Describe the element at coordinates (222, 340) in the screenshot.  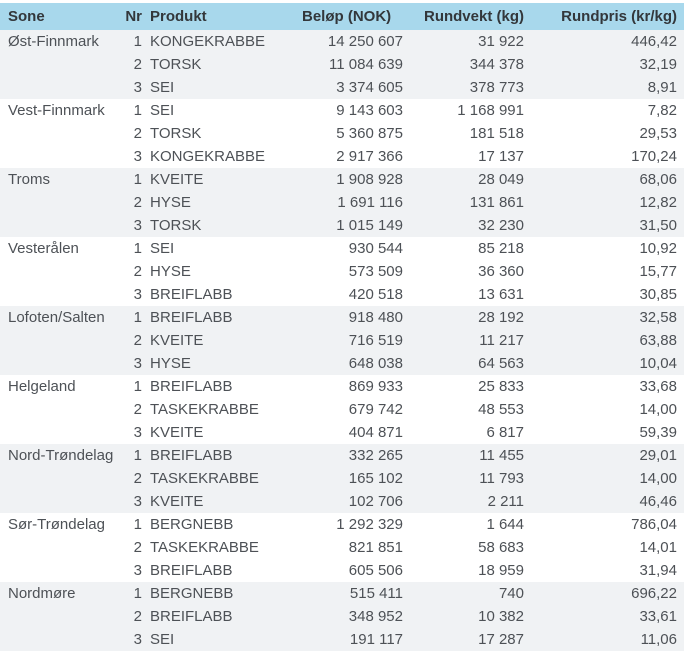
I see `produkt-cell: KVEITE` at that location.